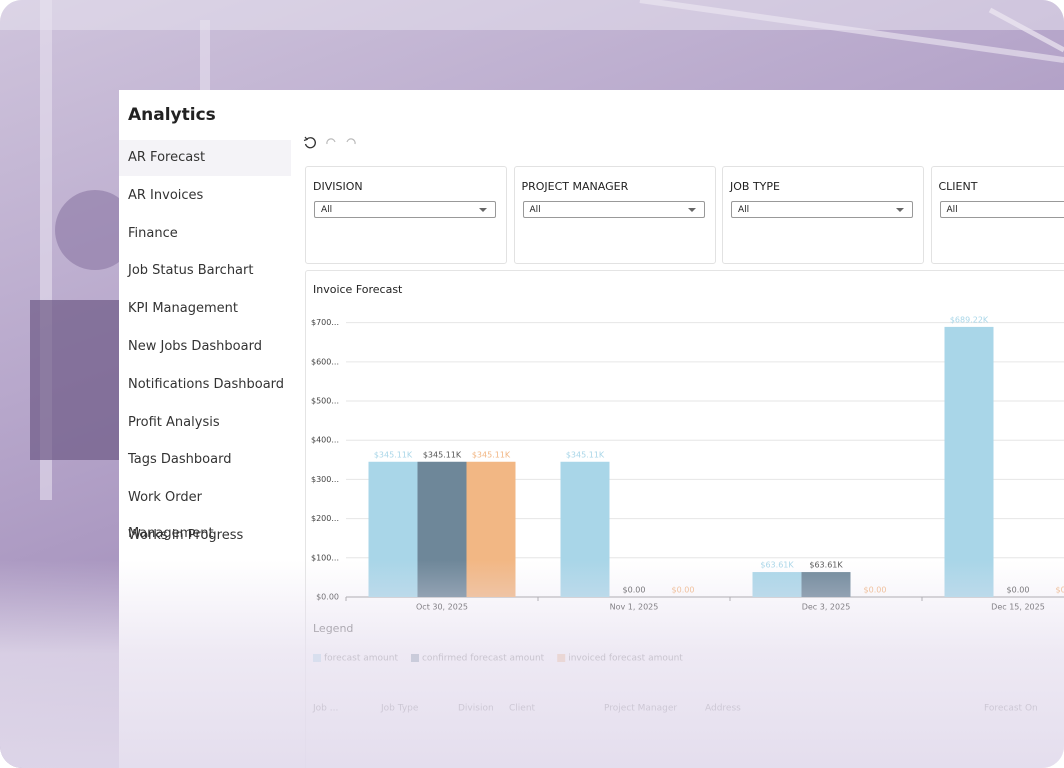 The width and height of the screenshot is (1064, 768). Describe the element at coordinates (351, 141) in the screenshot. I see `redo-icon` at that location.